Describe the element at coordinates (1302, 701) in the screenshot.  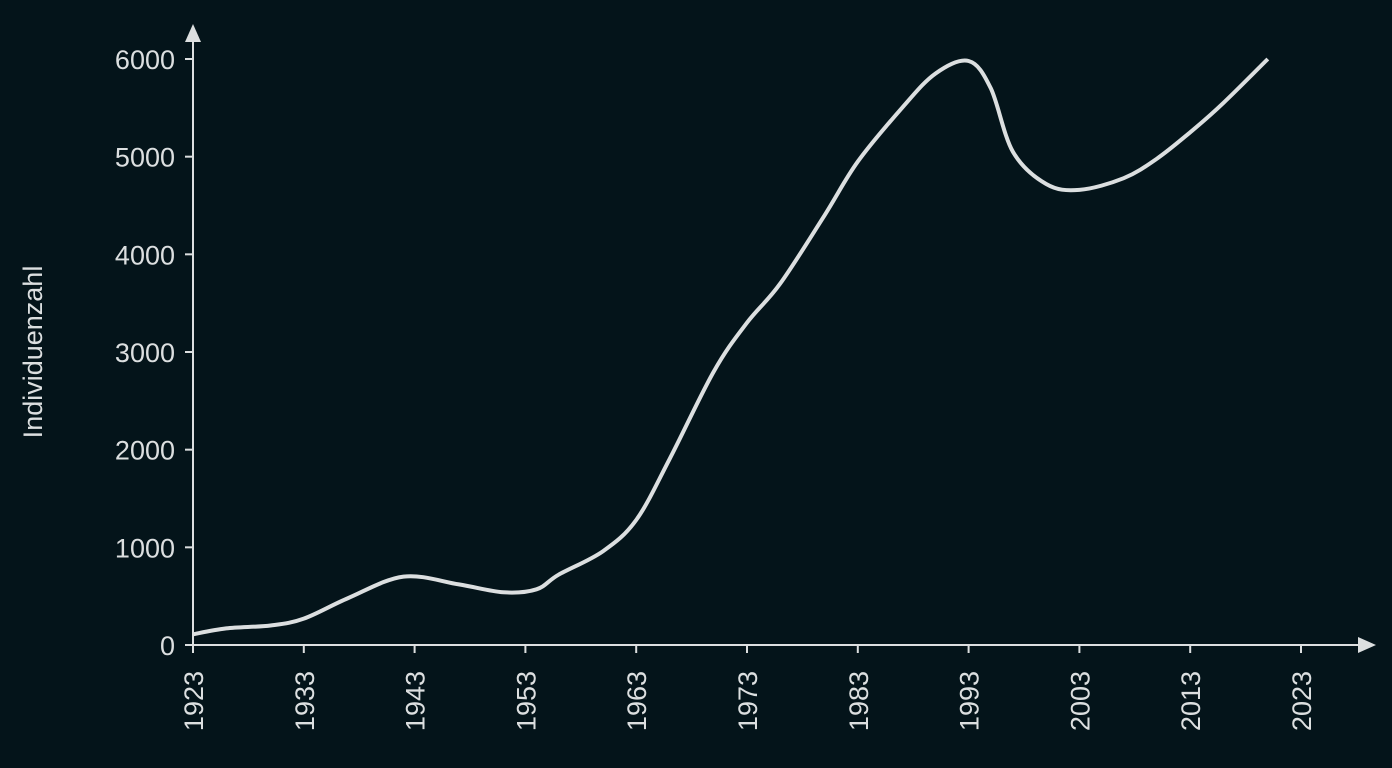
I see `x-tick-label: 2023` at that location.